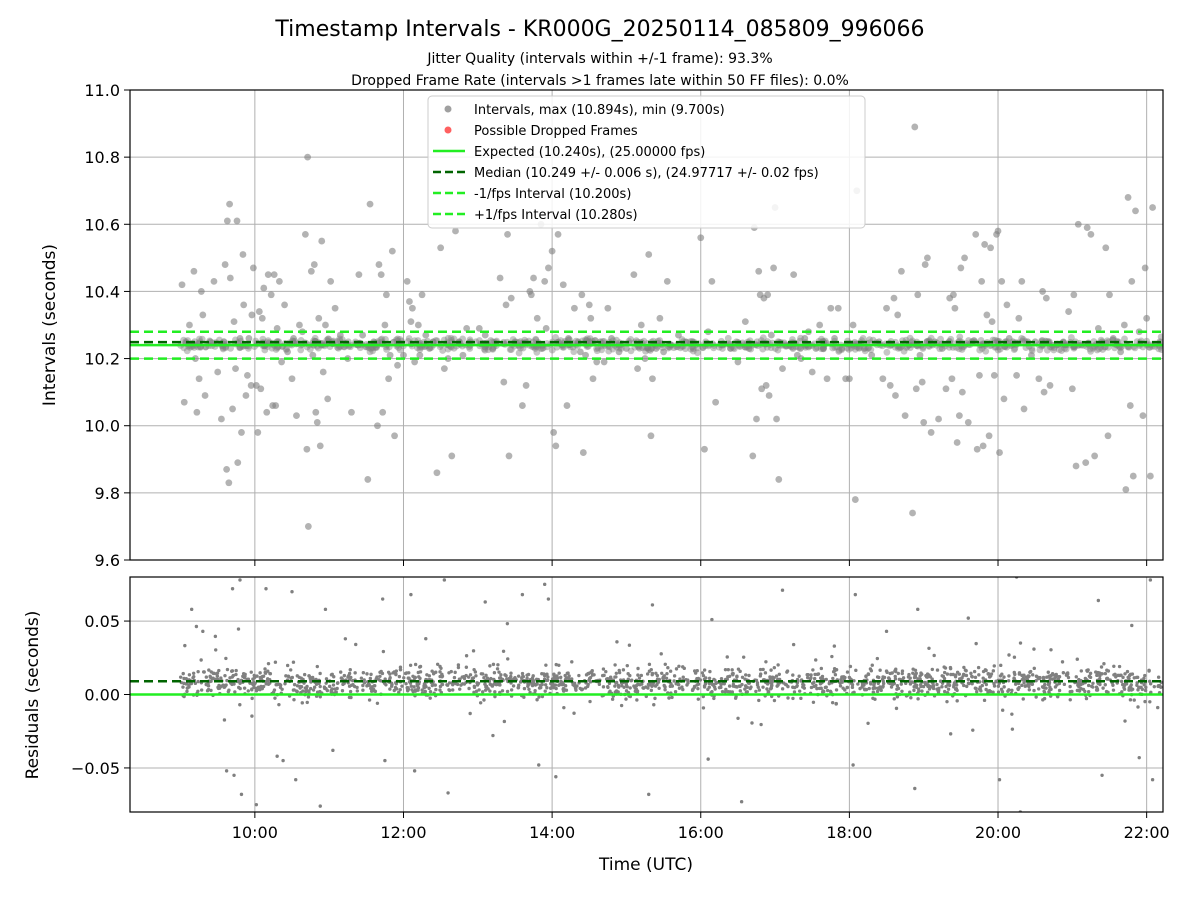 The height and width of the screenshot is (900, 1200). I want to click on y-tick-label: 10.6, so click(102, 224).